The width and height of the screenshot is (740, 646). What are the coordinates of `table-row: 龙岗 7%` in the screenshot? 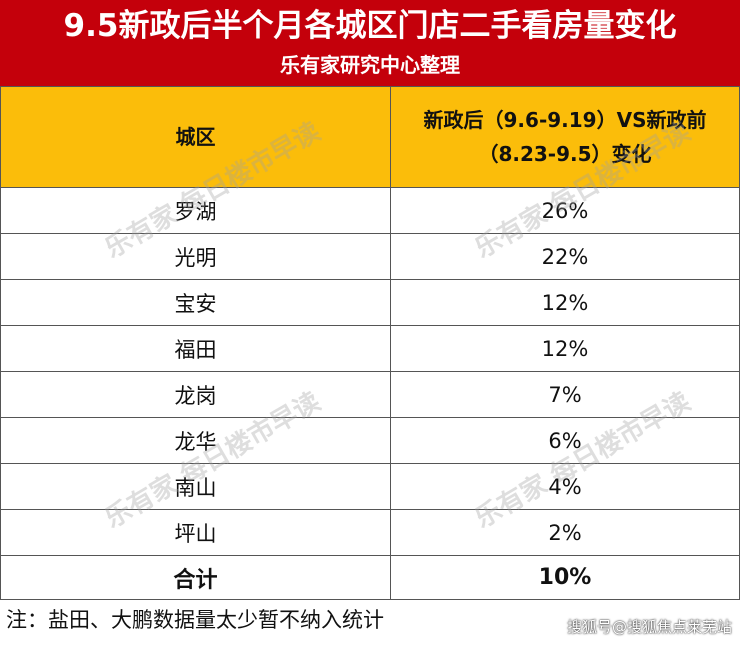 It's located at (370, 394).